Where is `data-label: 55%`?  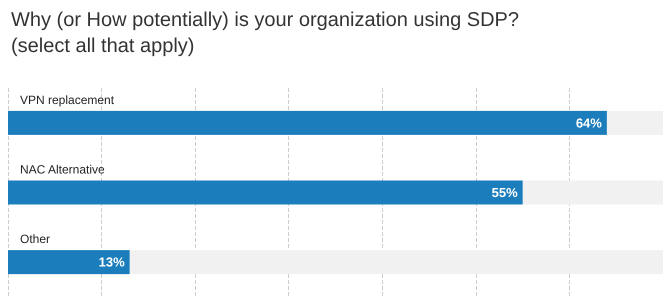 data-label: 55% is located at coordinates (505, 192).